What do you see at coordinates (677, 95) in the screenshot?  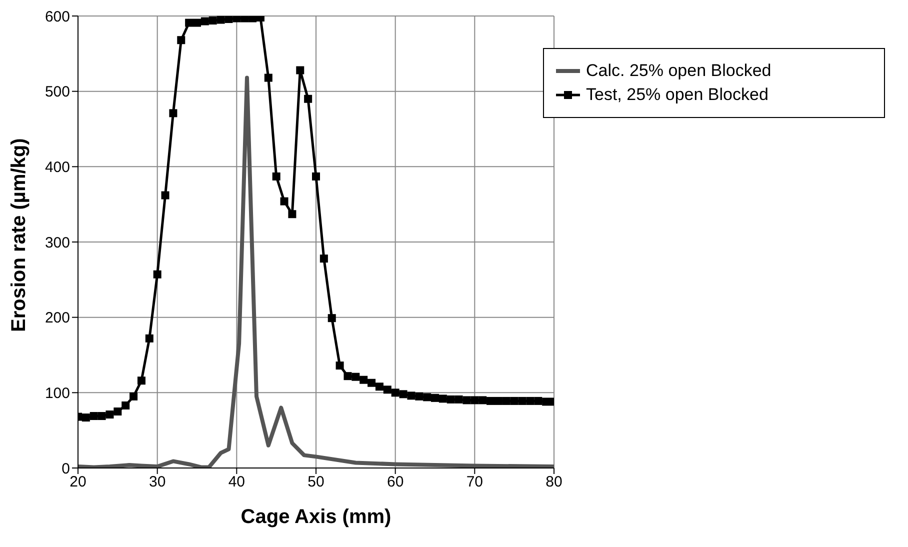 I see `legend-label: Test, 25% open Blocked` at bounding box center [677, 95].